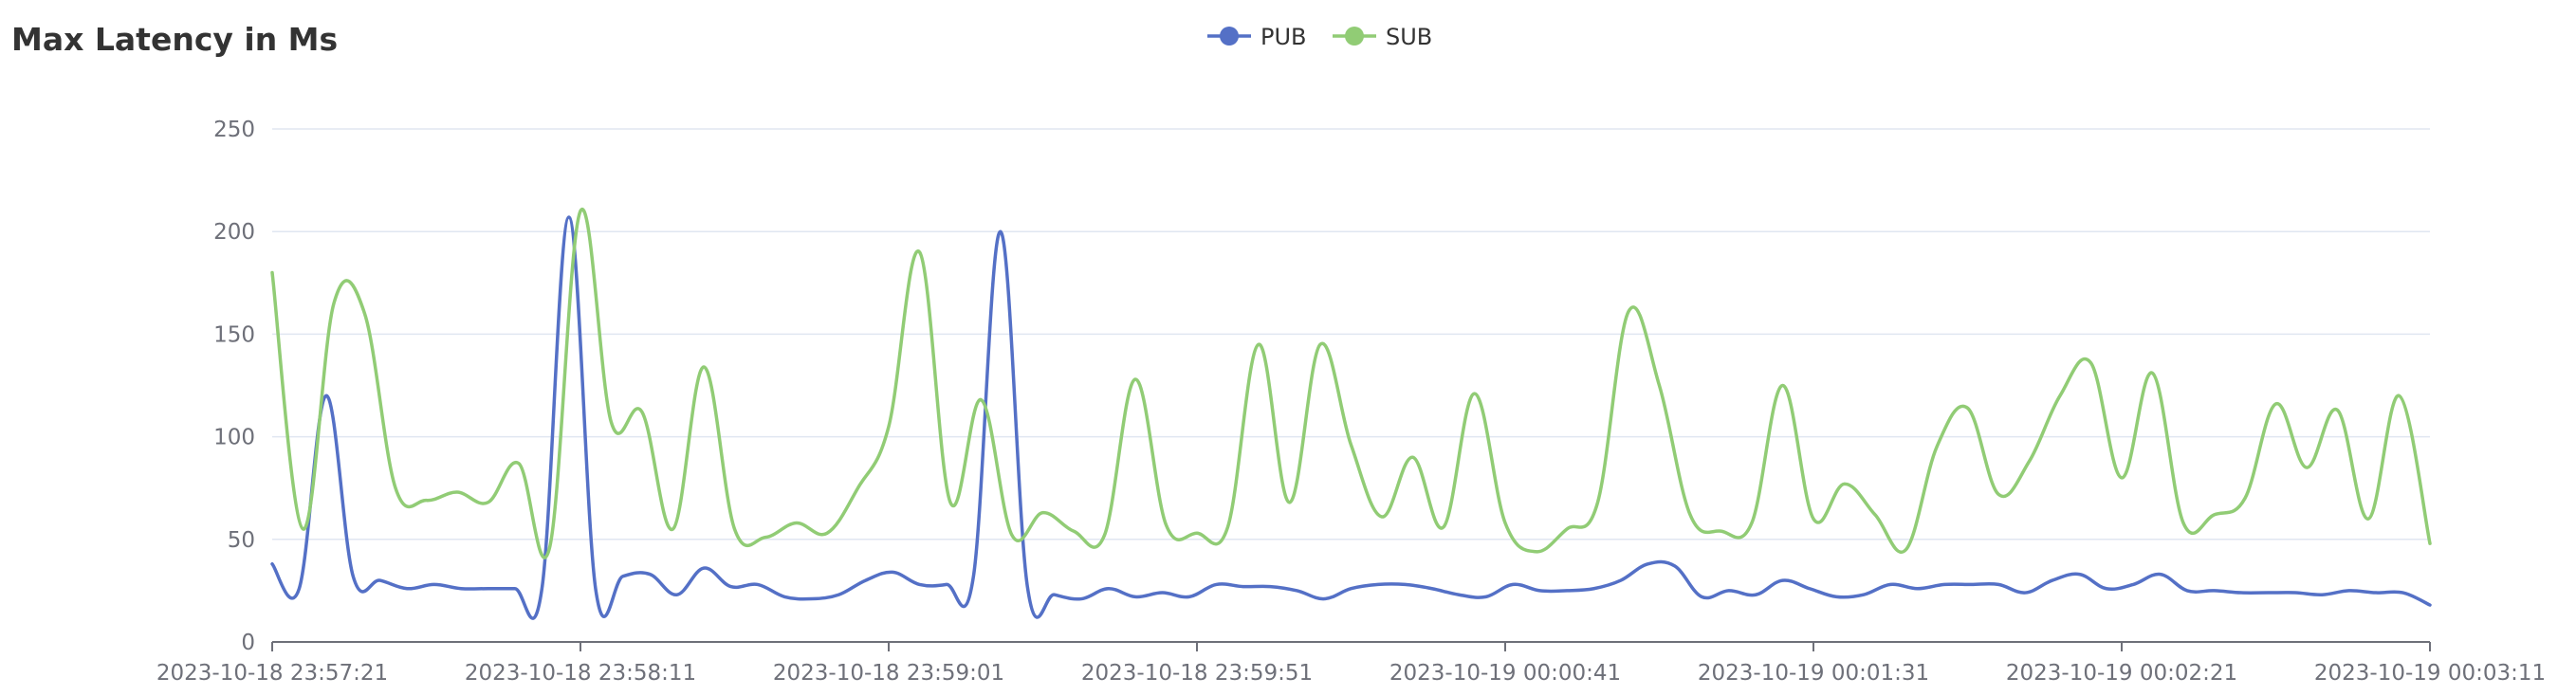  I want to click on y-tick-label: 150, so click(234, 334).